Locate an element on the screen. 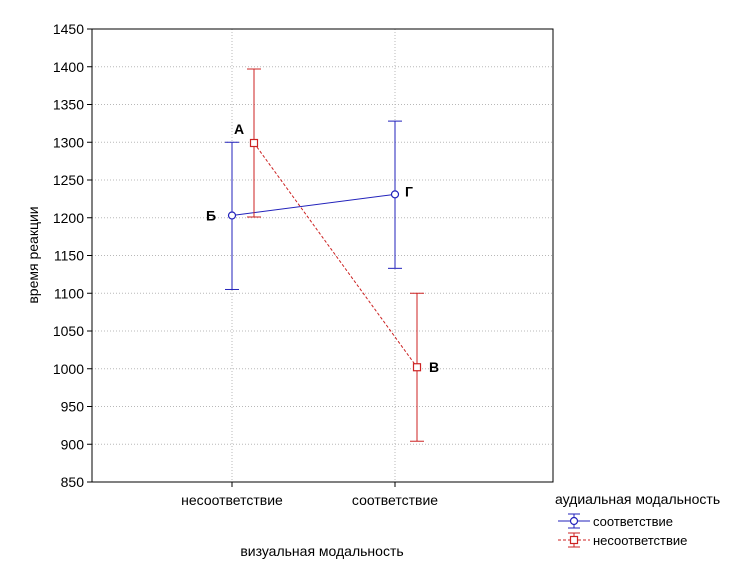 The image size is (750, 568). point-label: Г is located at coordinates (409, 191).